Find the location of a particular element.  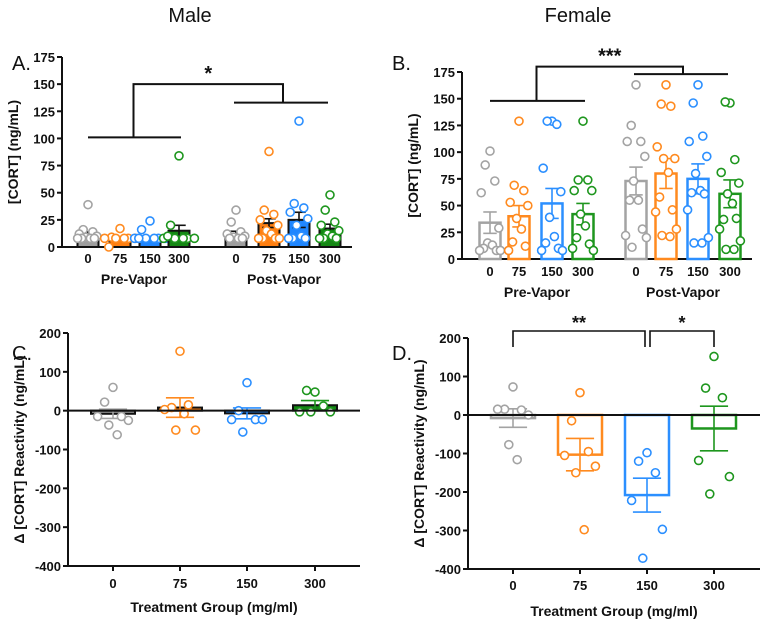

column-title-male: Male is located at coordinates (189, 16).